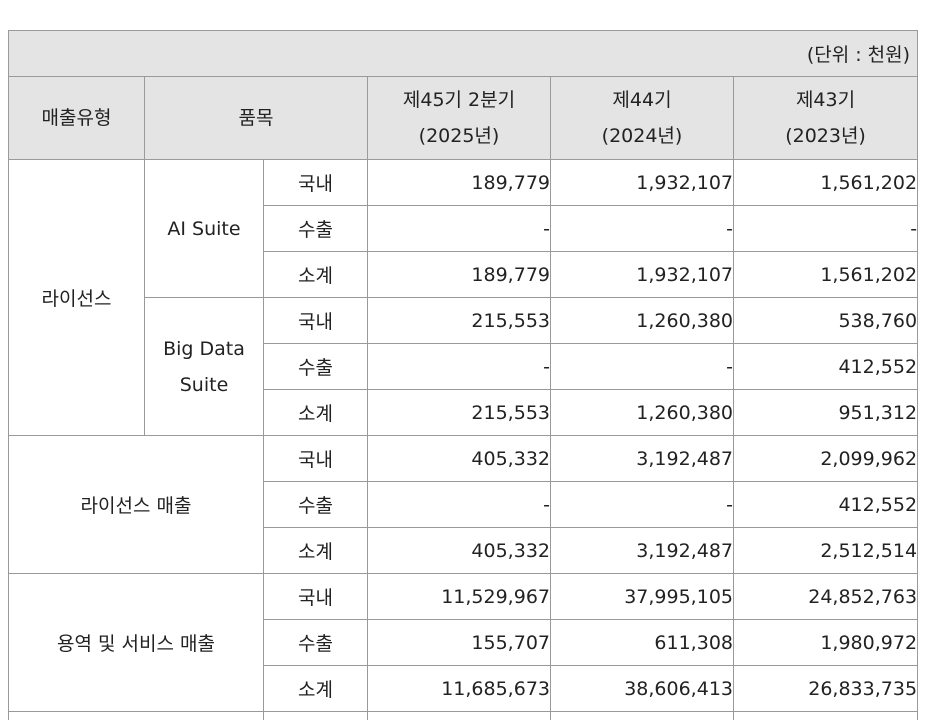  Describe the element at coordinates (136, 505) in the screenshot. I see `group-license-sales: 라이선스 매출` at that location.